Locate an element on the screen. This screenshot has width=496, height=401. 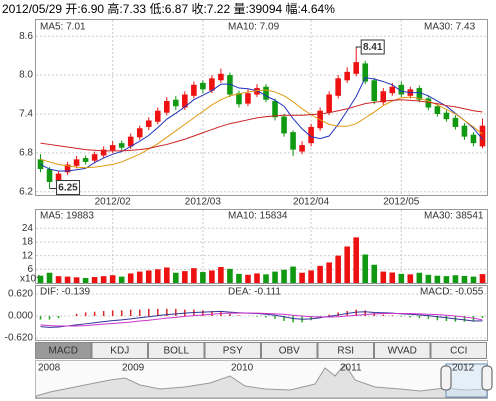
tab-label: BOLL is located at coordinates (176, 351).